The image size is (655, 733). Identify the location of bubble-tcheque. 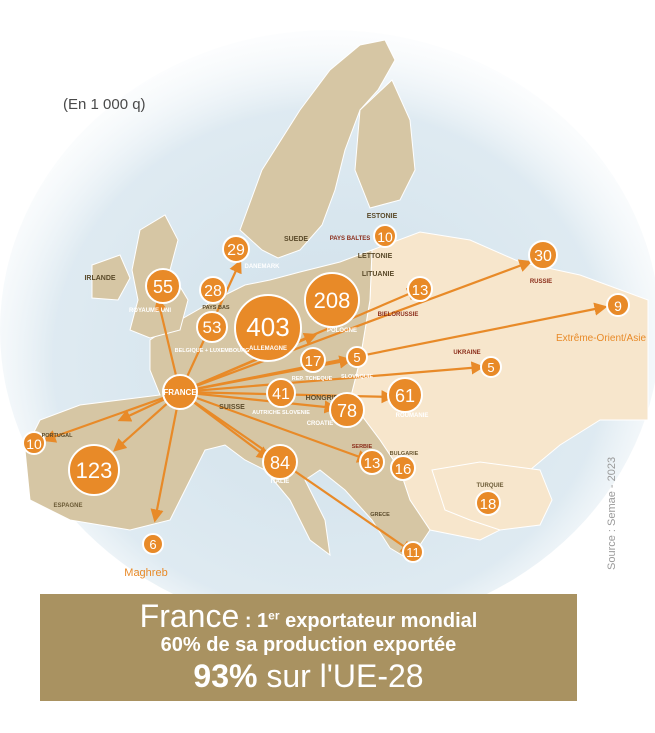
(313, 360).